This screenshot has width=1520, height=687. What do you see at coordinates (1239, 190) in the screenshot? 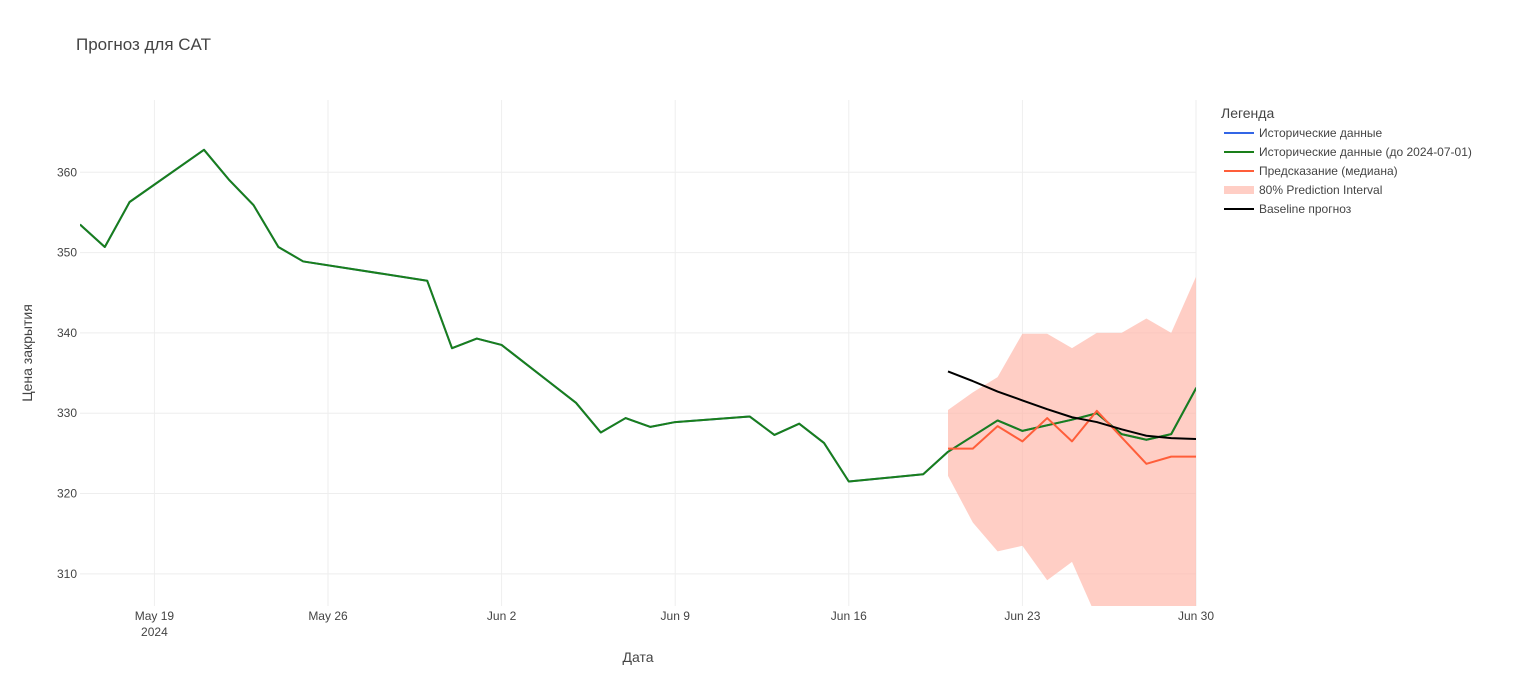
I see `legend-swatch` at bounding box center [1239, 190].